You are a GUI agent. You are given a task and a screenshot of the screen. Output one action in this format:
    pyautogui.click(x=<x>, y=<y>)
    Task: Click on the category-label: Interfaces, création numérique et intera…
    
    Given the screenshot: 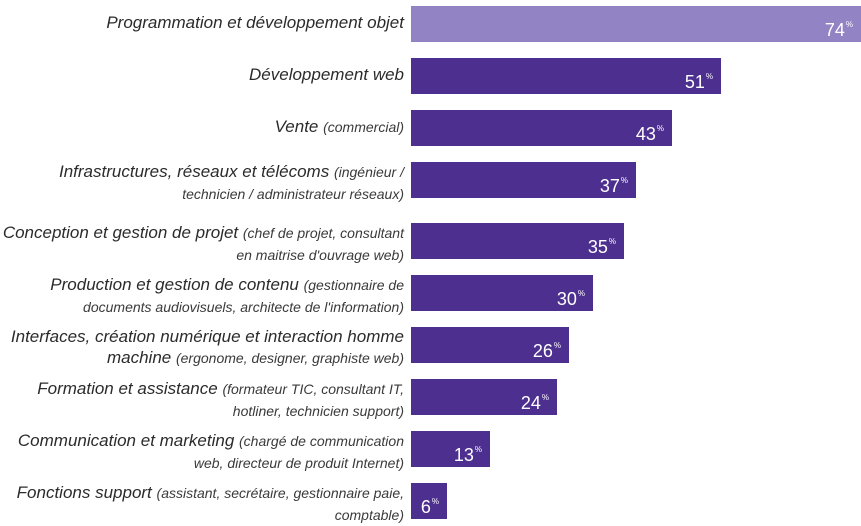 What is the action you would take?
    pyautogui.click(x=202, y=347)
    